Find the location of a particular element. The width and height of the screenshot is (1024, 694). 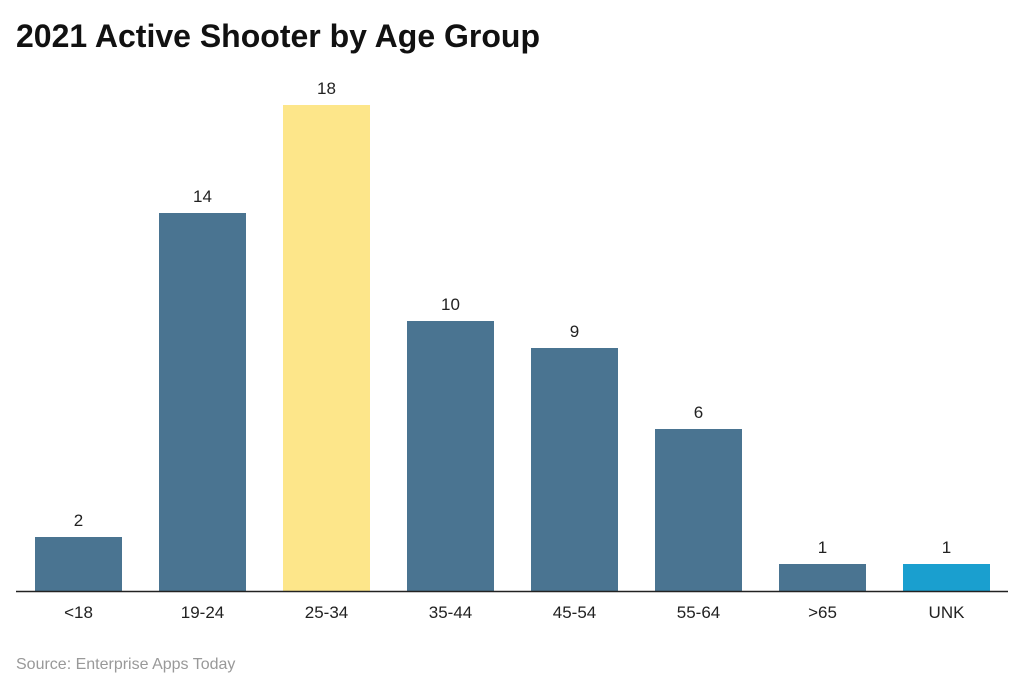

x-tick-label: 55-64 is located at coordinates (698, 612).